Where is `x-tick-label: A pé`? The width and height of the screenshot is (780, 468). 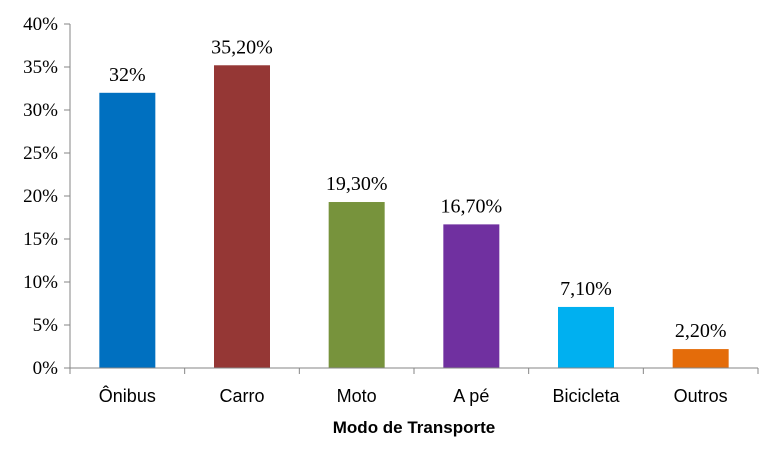
x-tick-label: A pé is located at coordinates (471, 396).